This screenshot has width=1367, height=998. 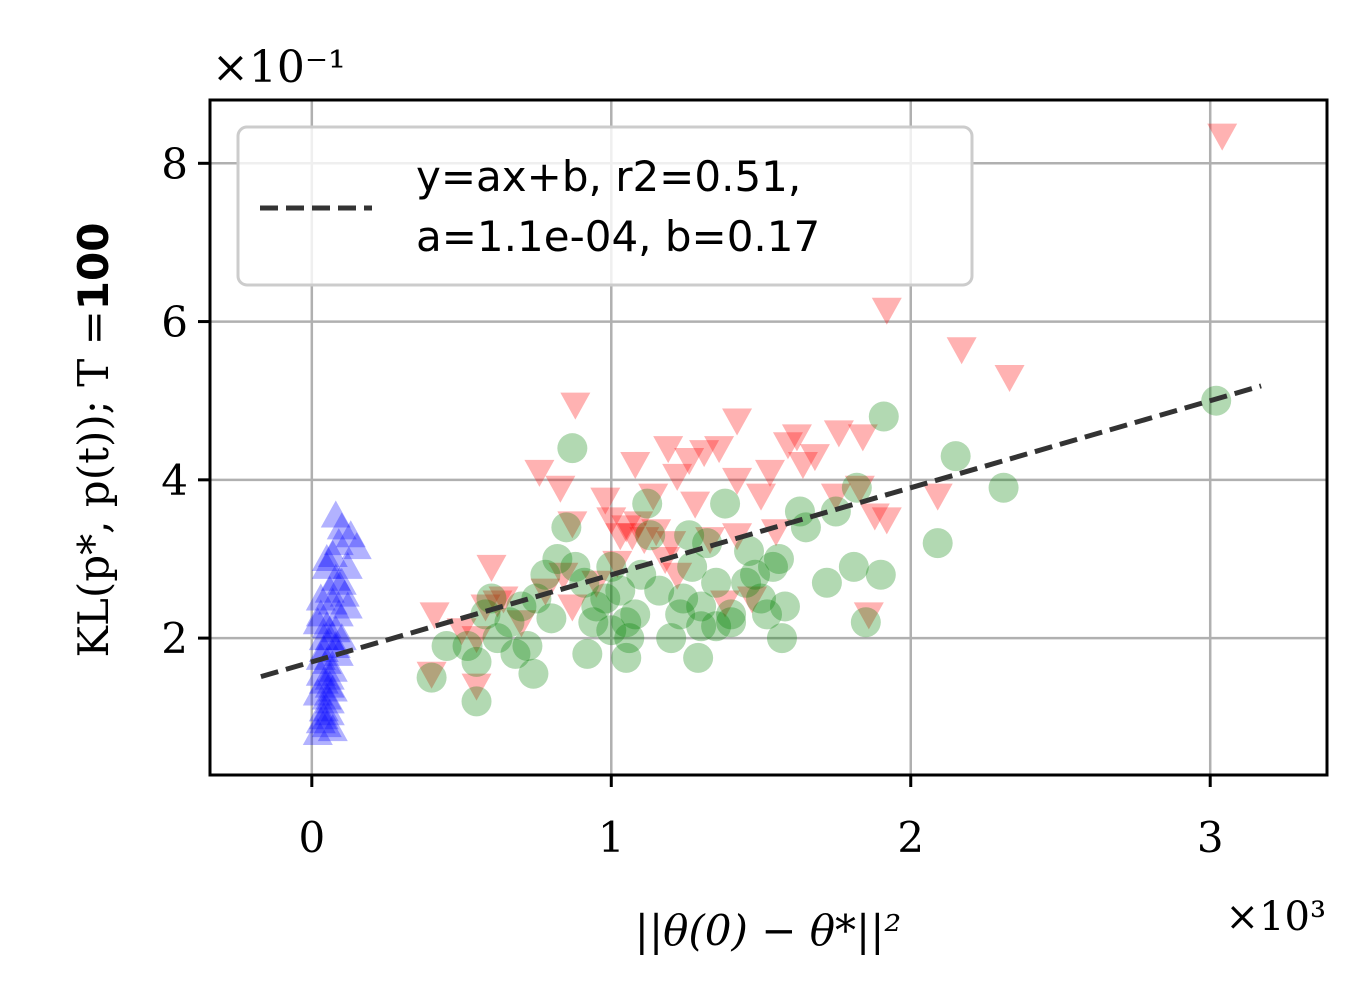 What do you see at coordinates (174, 163) in the screenshot?
I see `y-tick-label-3: 8` at bounding box center [174, 163].